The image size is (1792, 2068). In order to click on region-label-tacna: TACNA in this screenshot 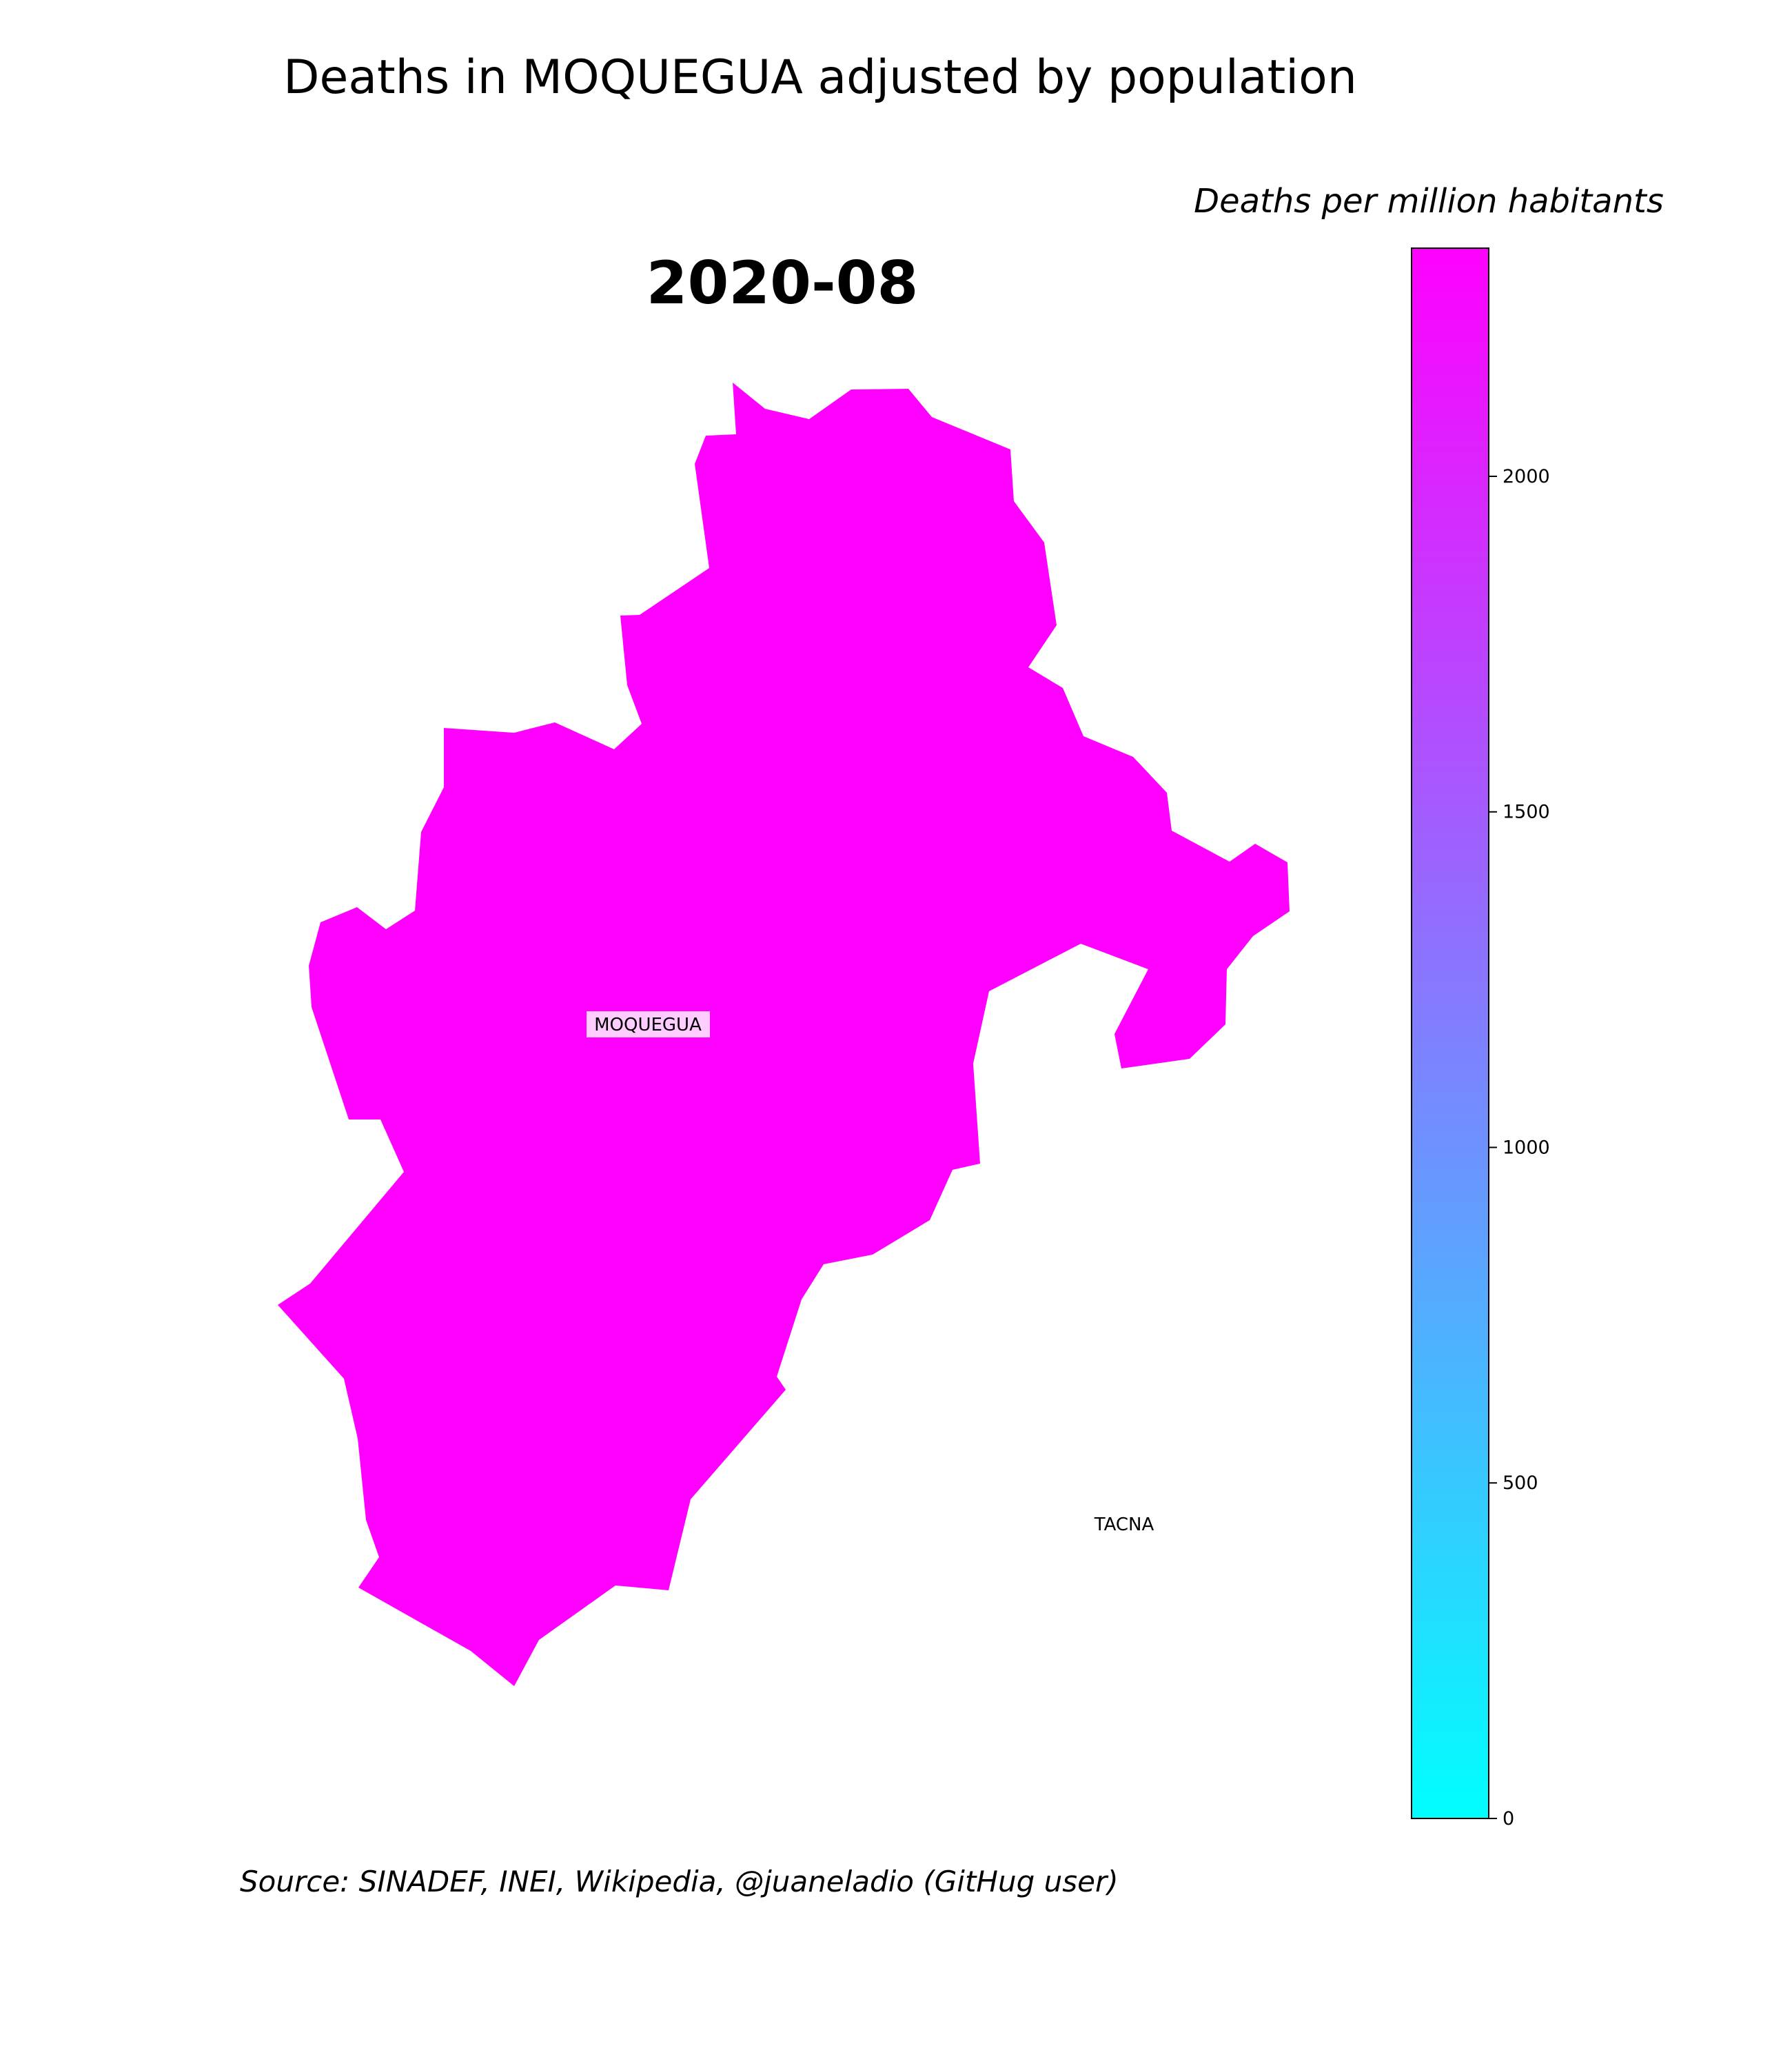, I will do `click(1124, 1524)`.